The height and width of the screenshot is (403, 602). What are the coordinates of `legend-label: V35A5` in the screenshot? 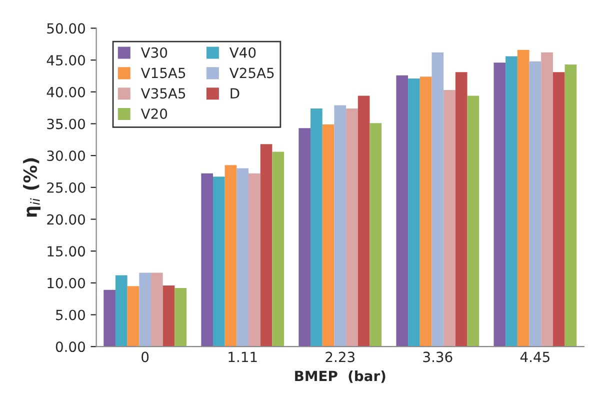 It's located at (163, 93).